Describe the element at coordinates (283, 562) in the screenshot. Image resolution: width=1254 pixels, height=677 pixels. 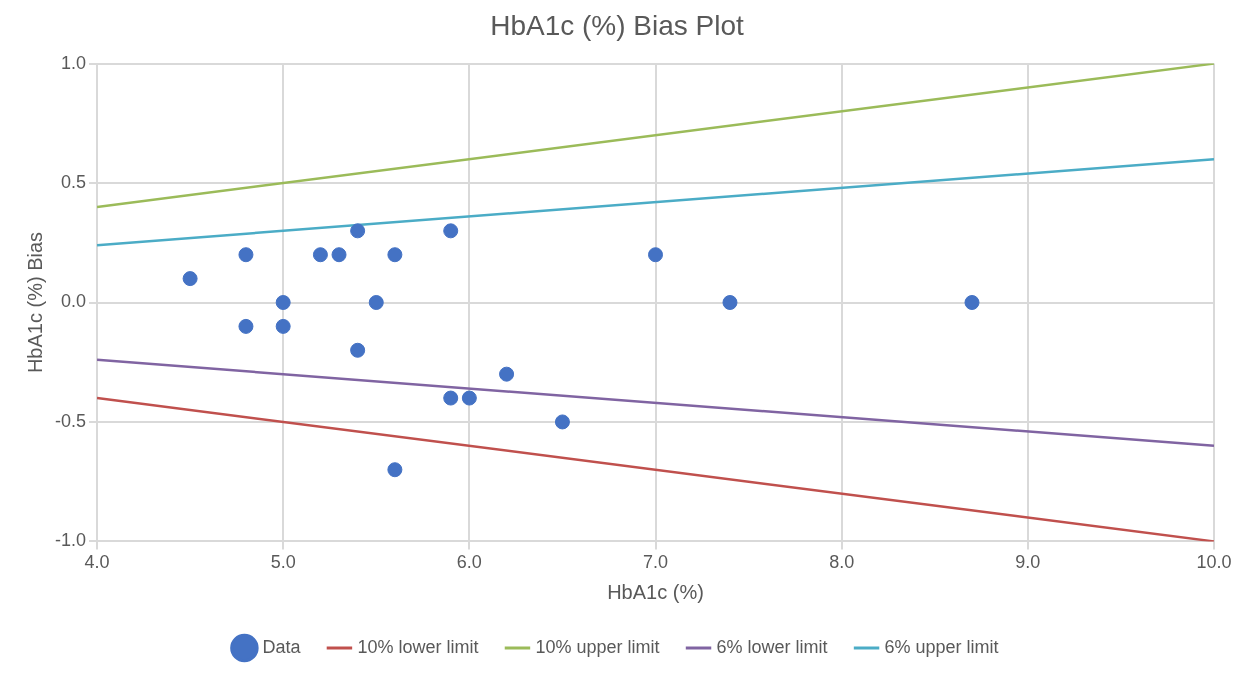
I see `x-tick-label: 5.0` at that location.